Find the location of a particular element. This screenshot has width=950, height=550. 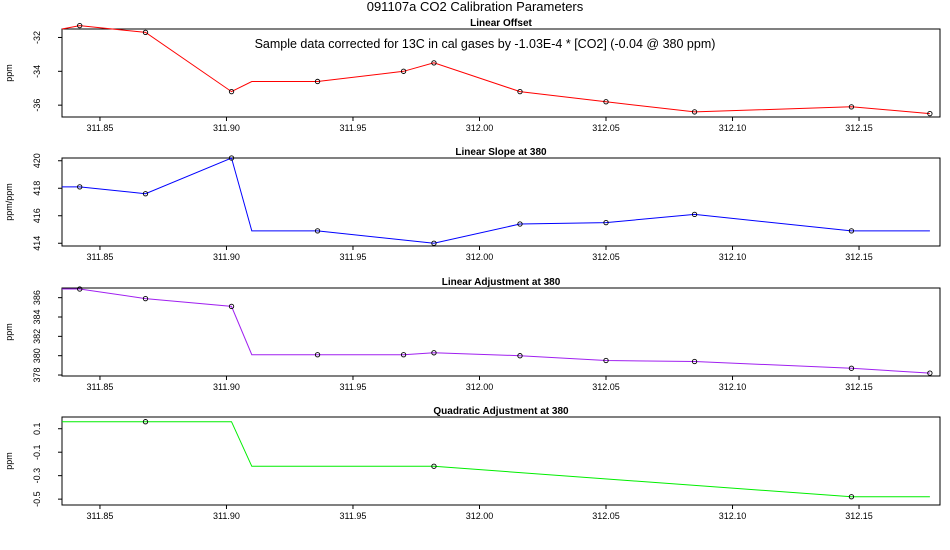

y-tick-label: -36 is located at coordinates (37, 105).